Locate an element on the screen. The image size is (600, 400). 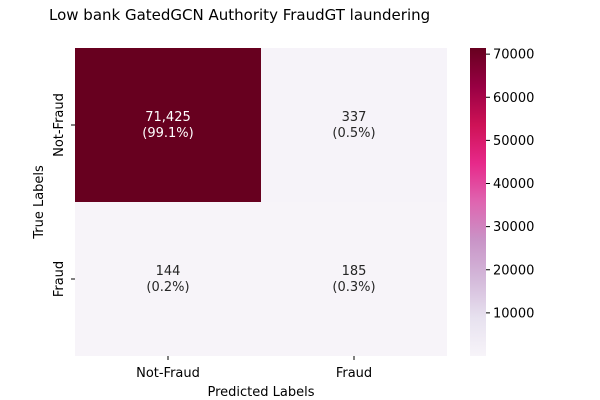
y-axis: Not-Fraud Fraud is located at coordinates (63, 195).